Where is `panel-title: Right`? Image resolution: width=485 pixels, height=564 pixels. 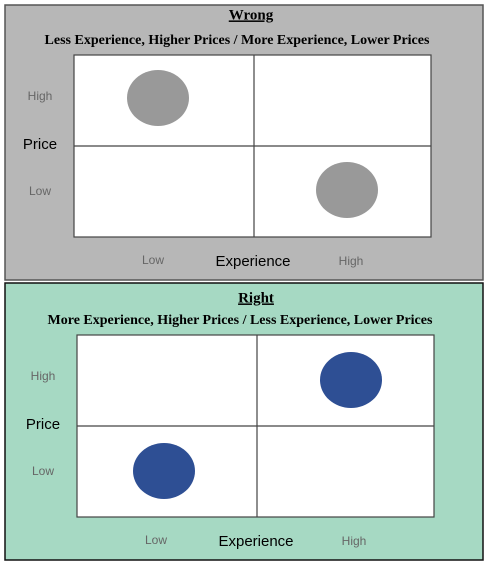 panel-title: Right is located at coordinates (256, 298).